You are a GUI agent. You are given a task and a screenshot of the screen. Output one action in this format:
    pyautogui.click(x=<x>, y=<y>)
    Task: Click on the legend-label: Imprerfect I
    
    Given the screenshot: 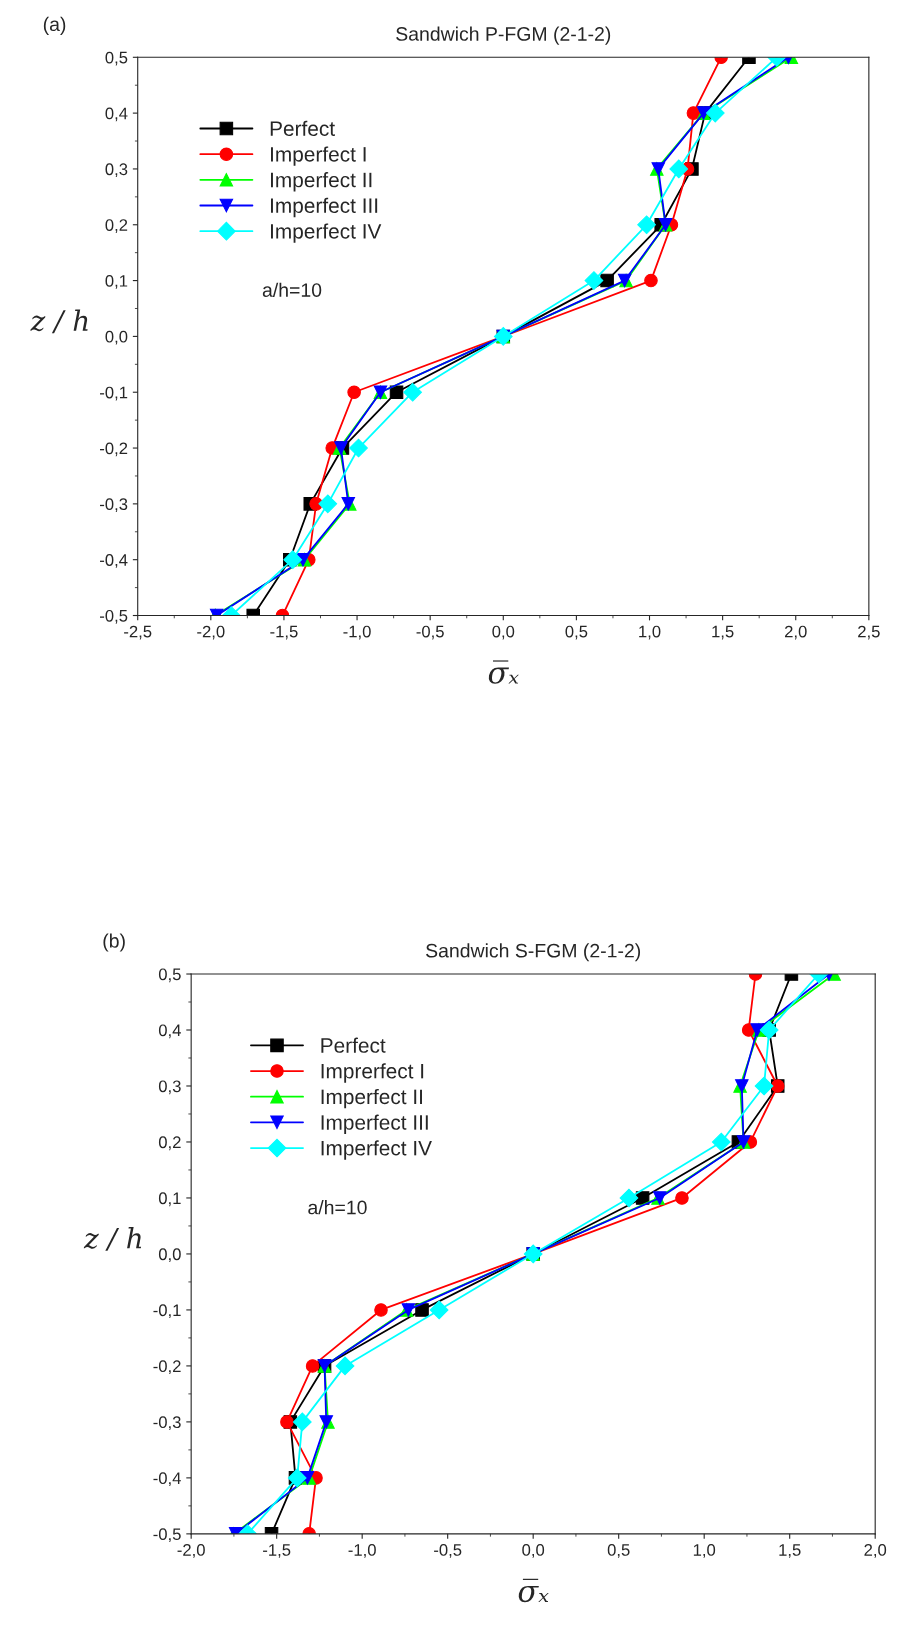 What is the action you would take?
    pyautogui.click(x=372, y=1073)
    